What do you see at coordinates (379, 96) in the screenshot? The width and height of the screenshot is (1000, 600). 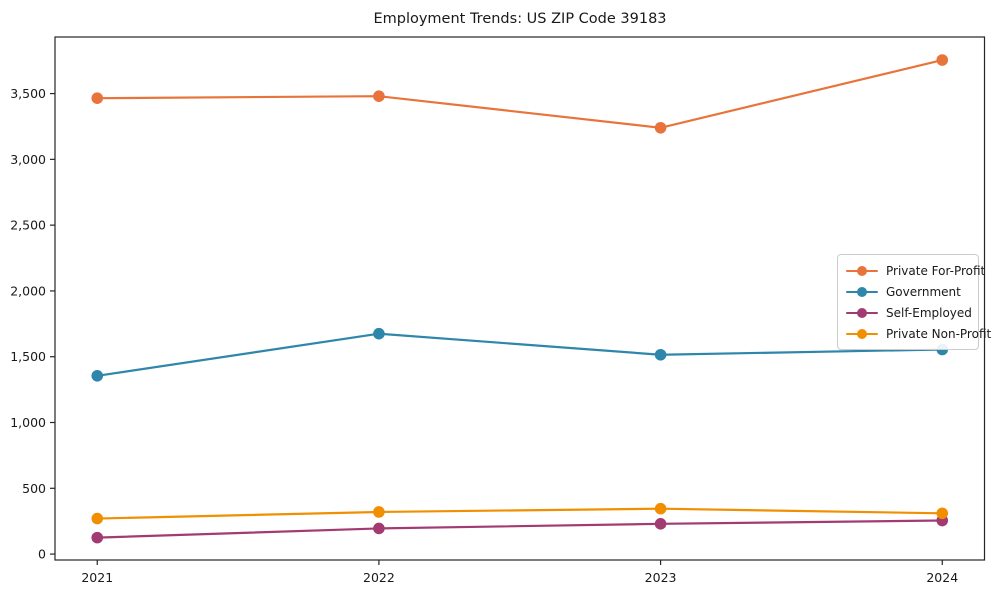 I see `data-point-private-for-profit-2022` at bounding box center [379, 96].